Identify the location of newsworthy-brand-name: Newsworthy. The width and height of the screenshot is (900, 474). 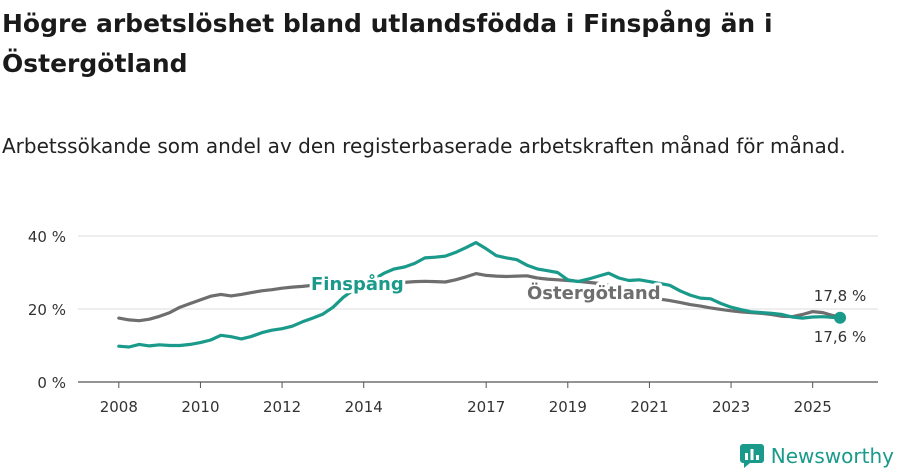
(832, 456).